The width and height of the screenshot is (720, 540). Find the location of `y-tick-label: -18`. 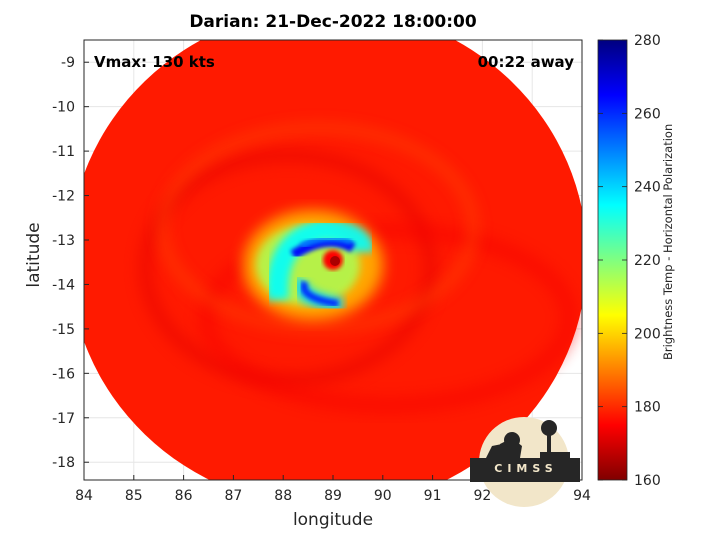

y-tick-label: -18 is located at coordinates (63, 463).